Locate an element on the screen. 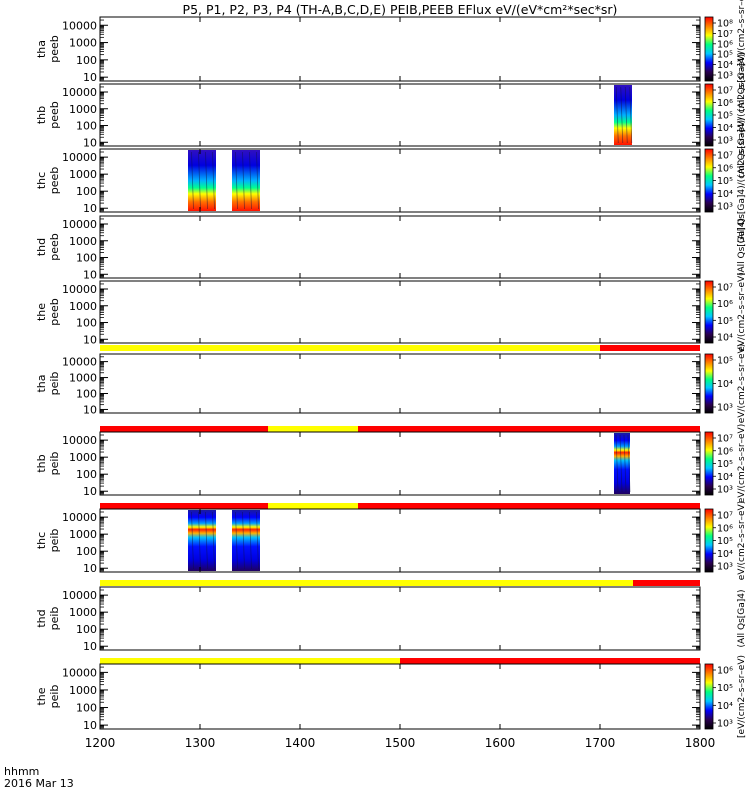  panel-probe-label: thd is located at coordinates (41, 247).